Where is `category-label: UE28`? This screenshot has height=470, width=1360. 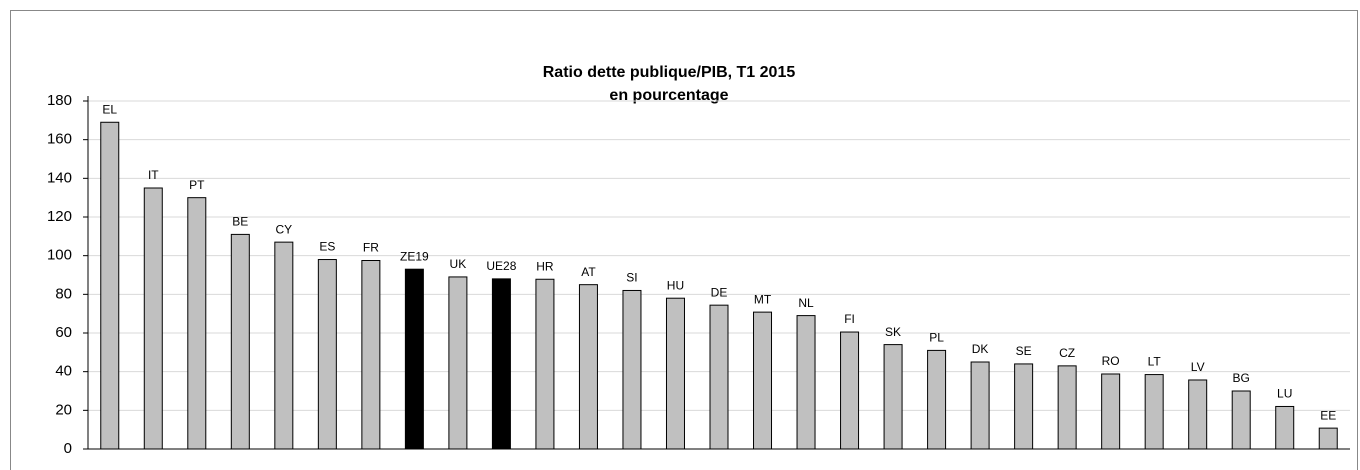
category-label: UE28 is located at coordinates (501, 266).